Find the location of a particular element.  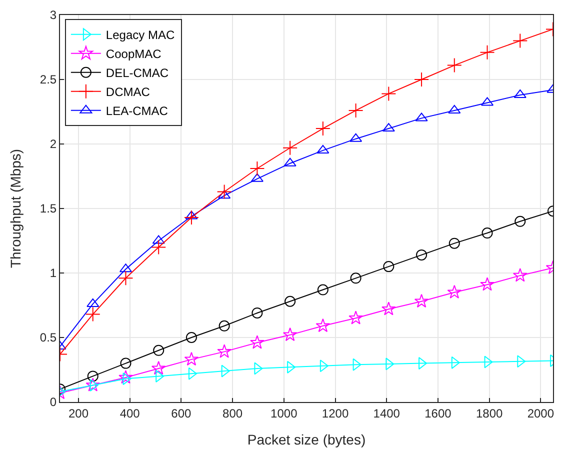

y-tick-label: 0 is located at coordinates (53, 402).